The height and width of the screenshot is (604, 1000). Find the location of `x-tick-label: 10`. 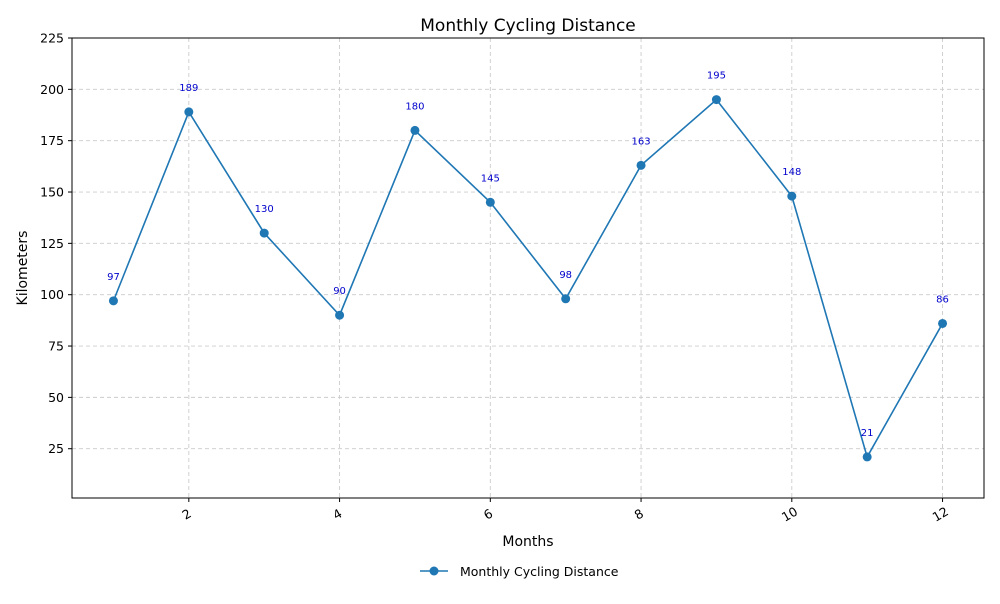

x-tick-label: 10 is located at coordinates (789, 514).